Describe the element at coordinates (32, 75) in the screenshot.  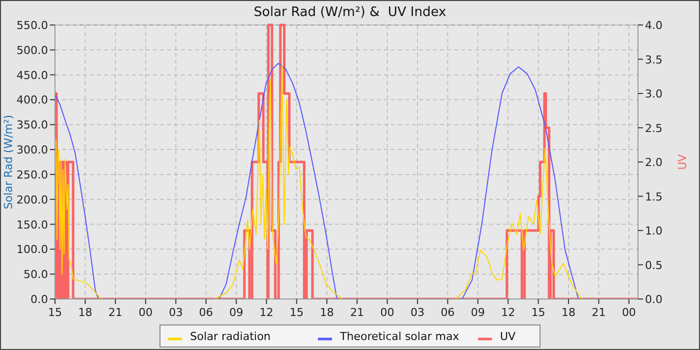
I see `y-tick-label: 450.0` at that location.